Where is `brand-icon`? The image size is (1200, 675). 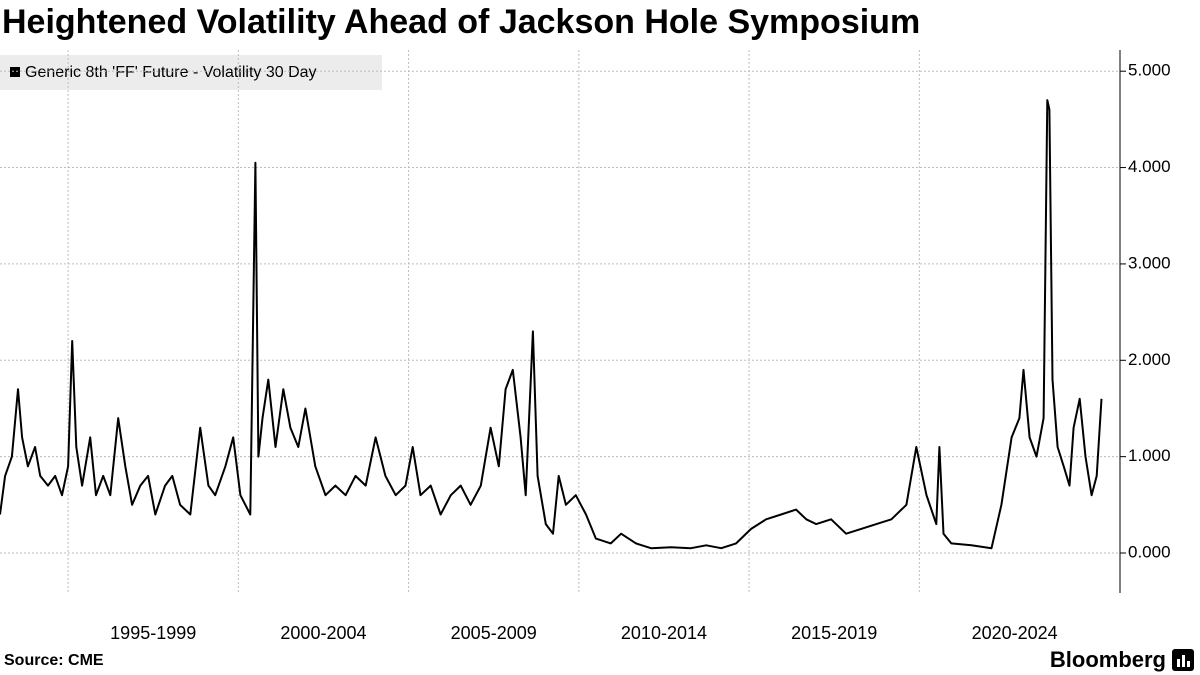 brand-icon is located at coordinates (1183, 660).